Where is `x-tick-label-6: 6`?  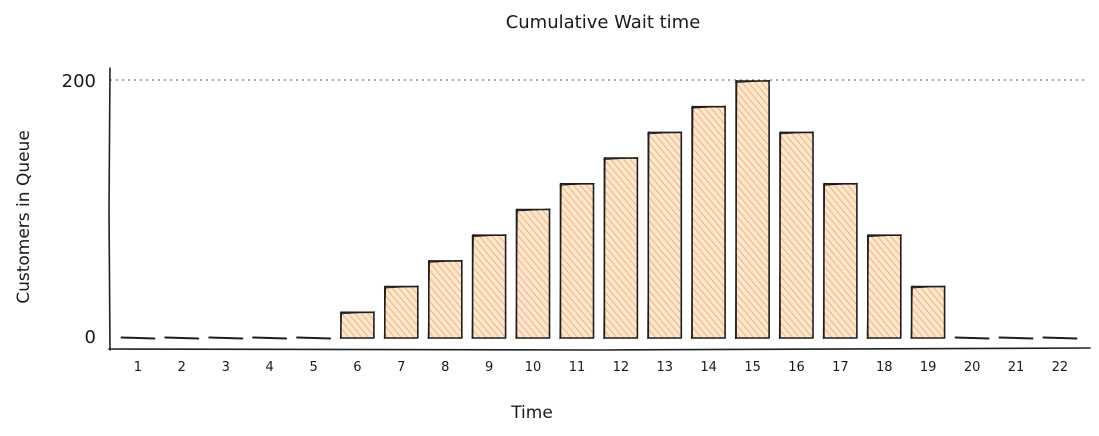 x-tick-label-6: 6 is located at coordinates (357, 367).